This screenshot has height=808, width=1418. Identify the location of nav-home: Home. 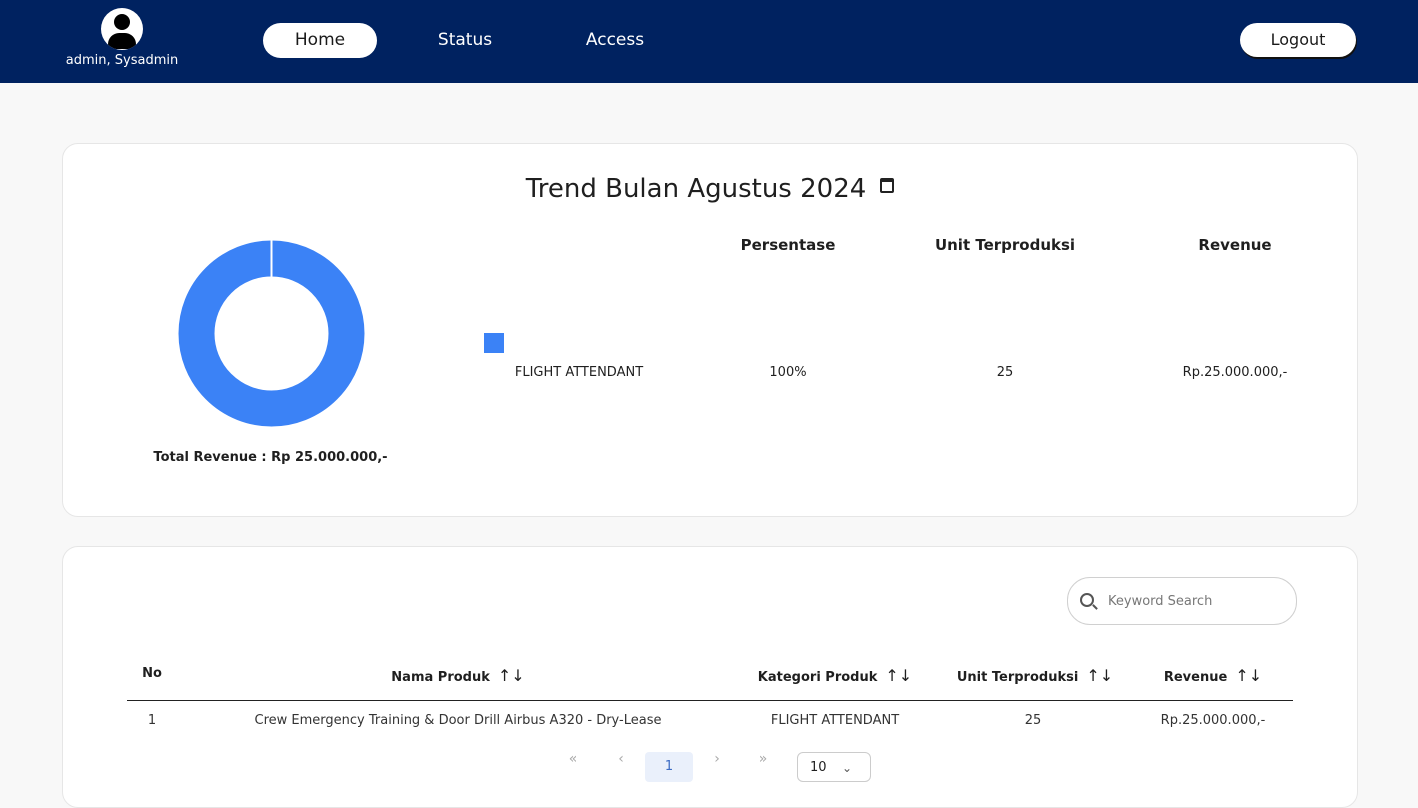
(320, 40).